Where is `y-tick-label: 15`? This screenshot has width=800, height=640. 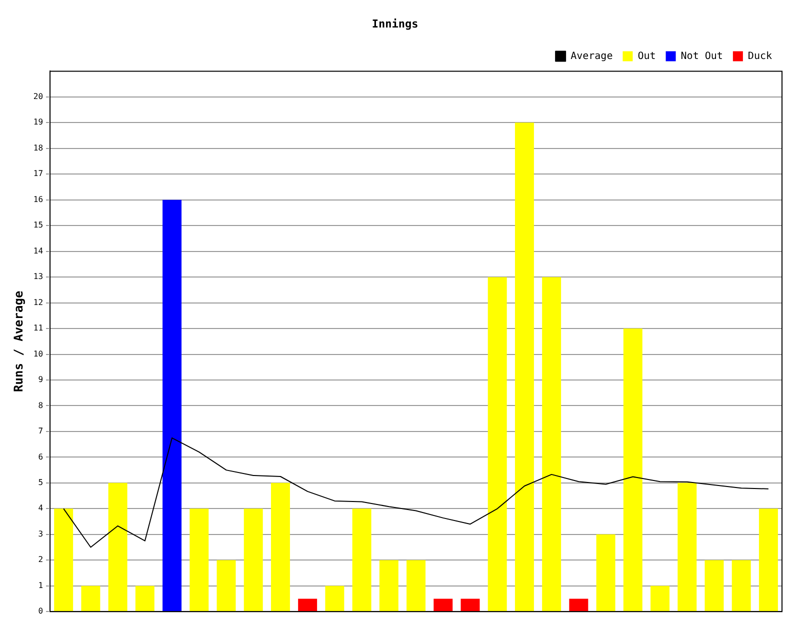 y-tick-label: 15 is located at coordinates (38, 225).